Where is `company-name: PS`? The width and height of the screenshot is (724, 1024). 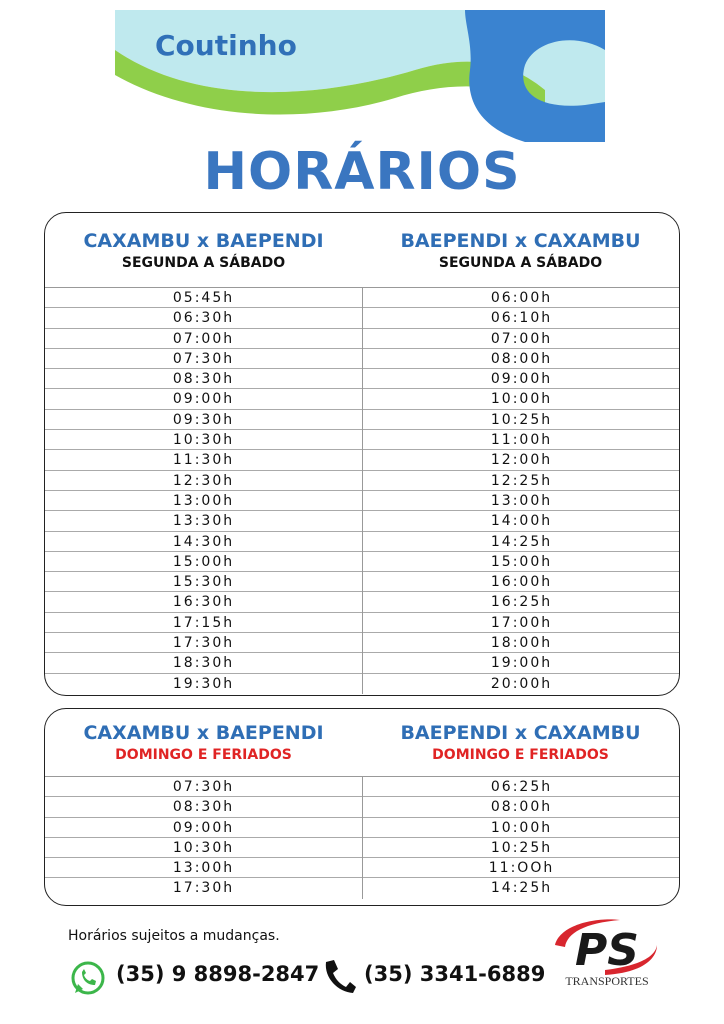
company-name: PS is located at coordinates (607, 950).